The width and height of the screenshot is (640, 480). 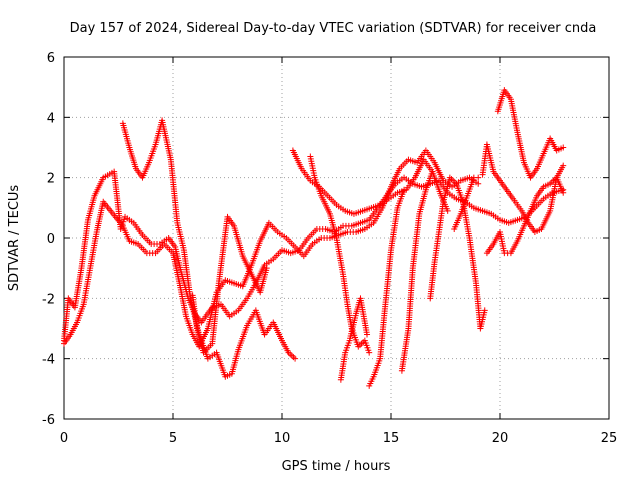 What do you see at coordinates (48, 360) in the screenshot?
I see `y-tick-label: -4` at bounding box center [48, 360].